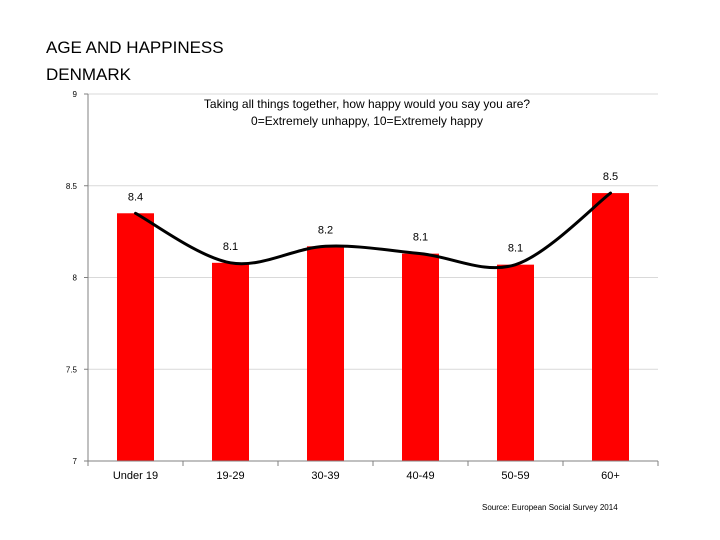  I want to click on x-tick-label: 60+, so click(610, 476).